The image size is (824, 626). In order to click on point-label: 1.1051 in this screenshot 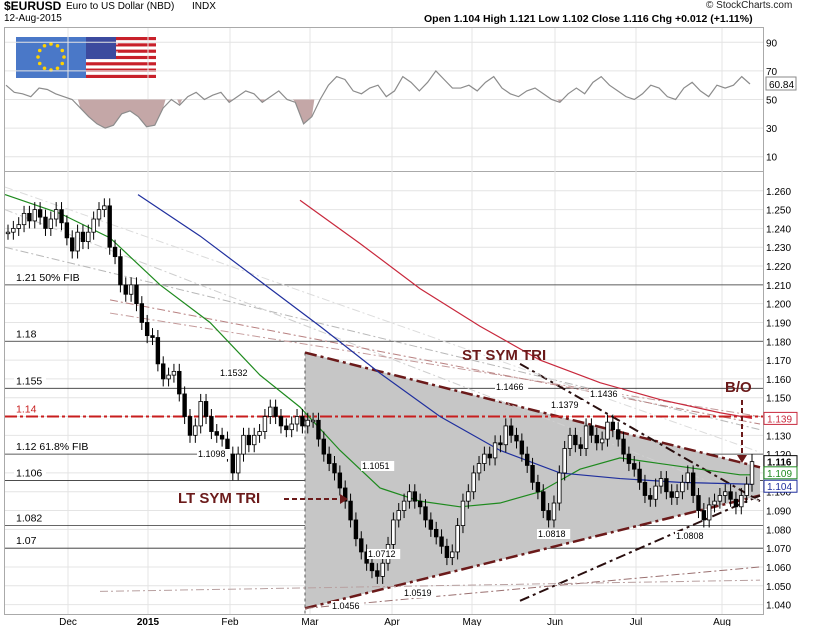, I will do `click(376, 466)`.